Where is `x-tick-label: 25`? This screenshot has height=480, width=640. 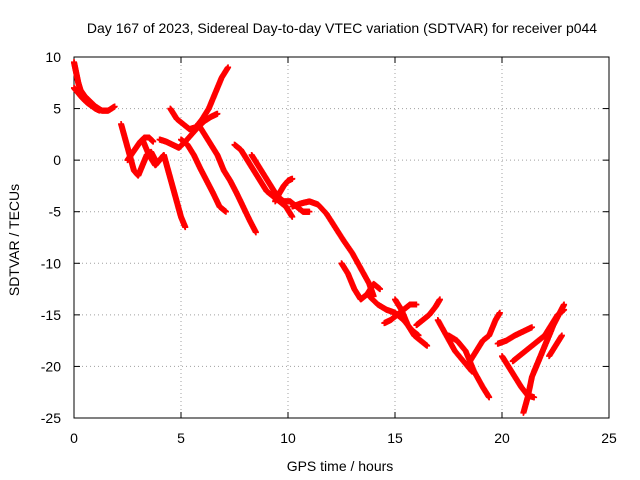 x-tick-label: 25 is located at coordinates (609, 438).